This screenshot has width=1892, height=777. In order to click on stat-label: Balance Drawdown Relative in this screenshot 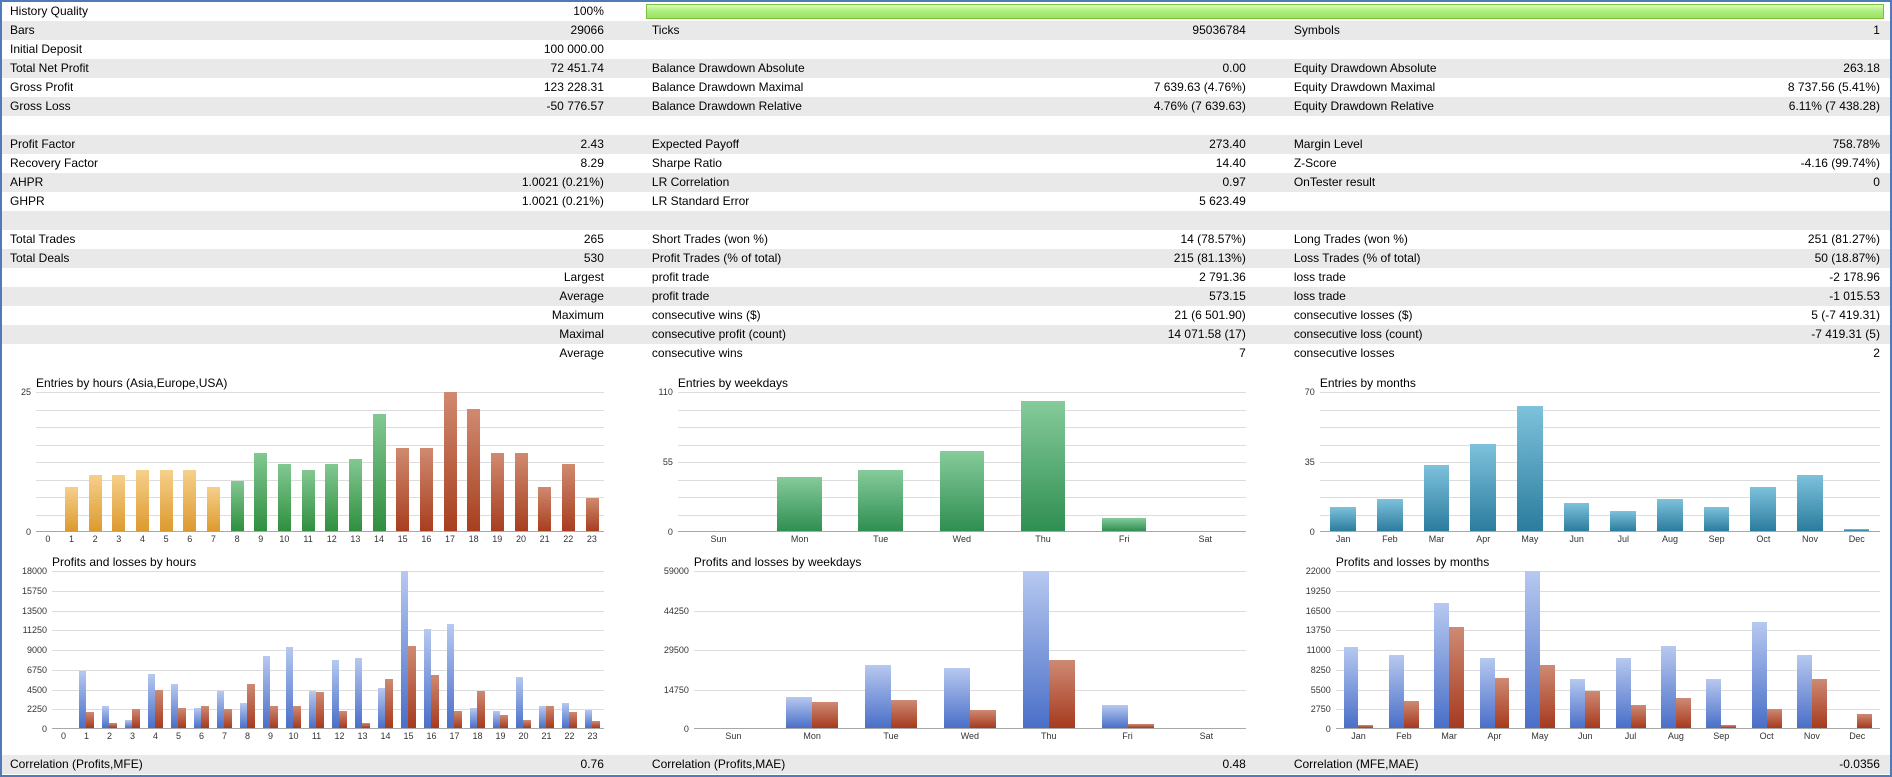, I will do `click(726, 106)`.